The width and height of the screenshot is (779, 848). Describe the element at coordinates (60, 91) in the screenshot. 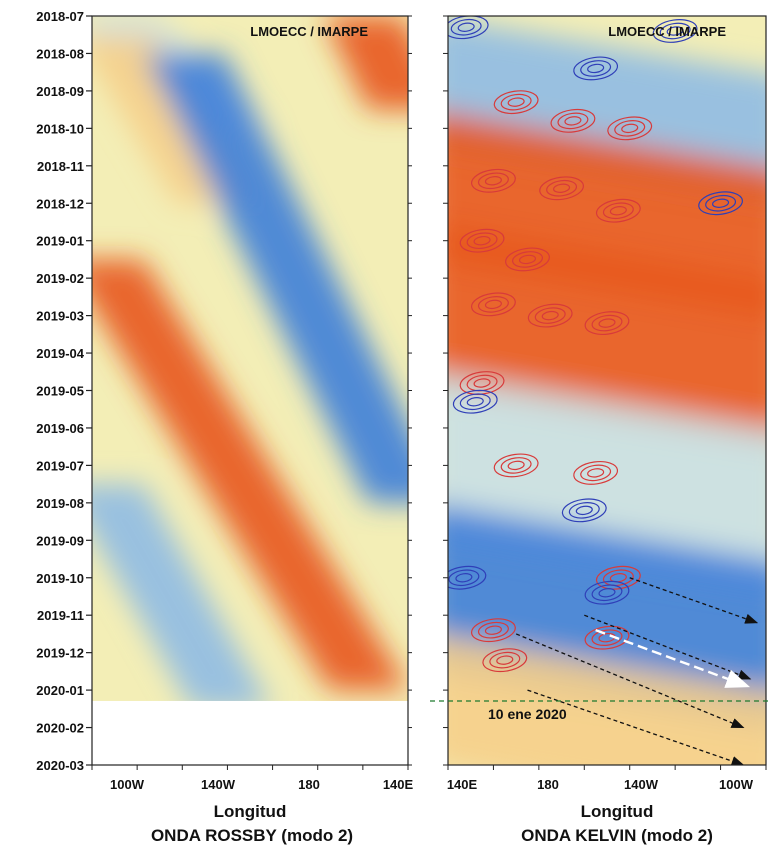

I see `y-tick-label: 2018-09` at that location.